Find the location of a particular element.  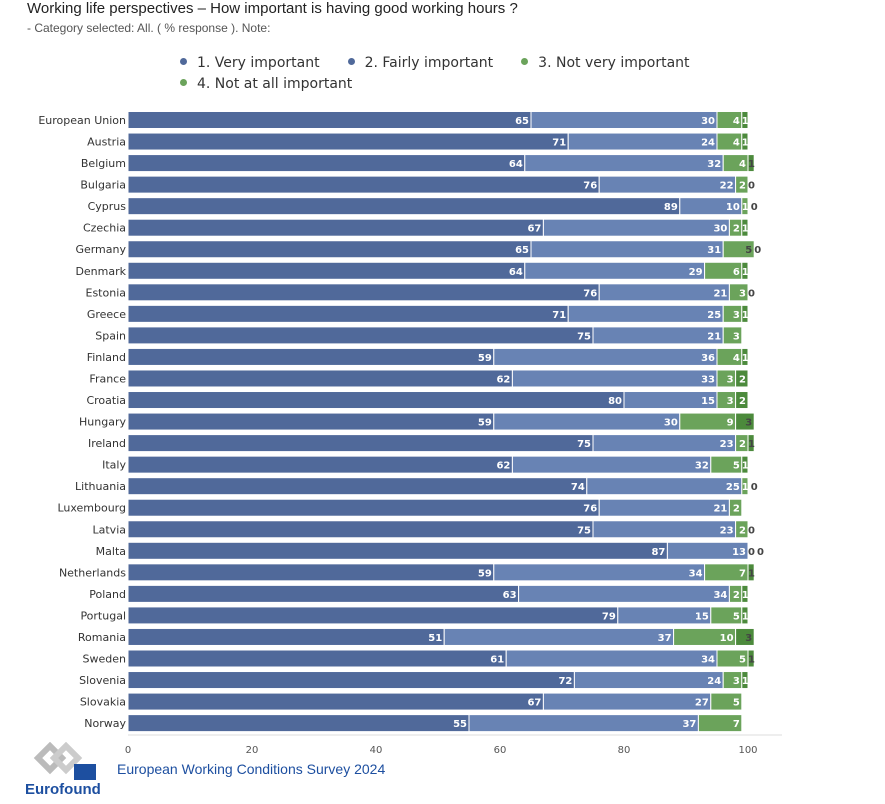

legend-label: 2. Fairly important is located at coordinates (429, 63).